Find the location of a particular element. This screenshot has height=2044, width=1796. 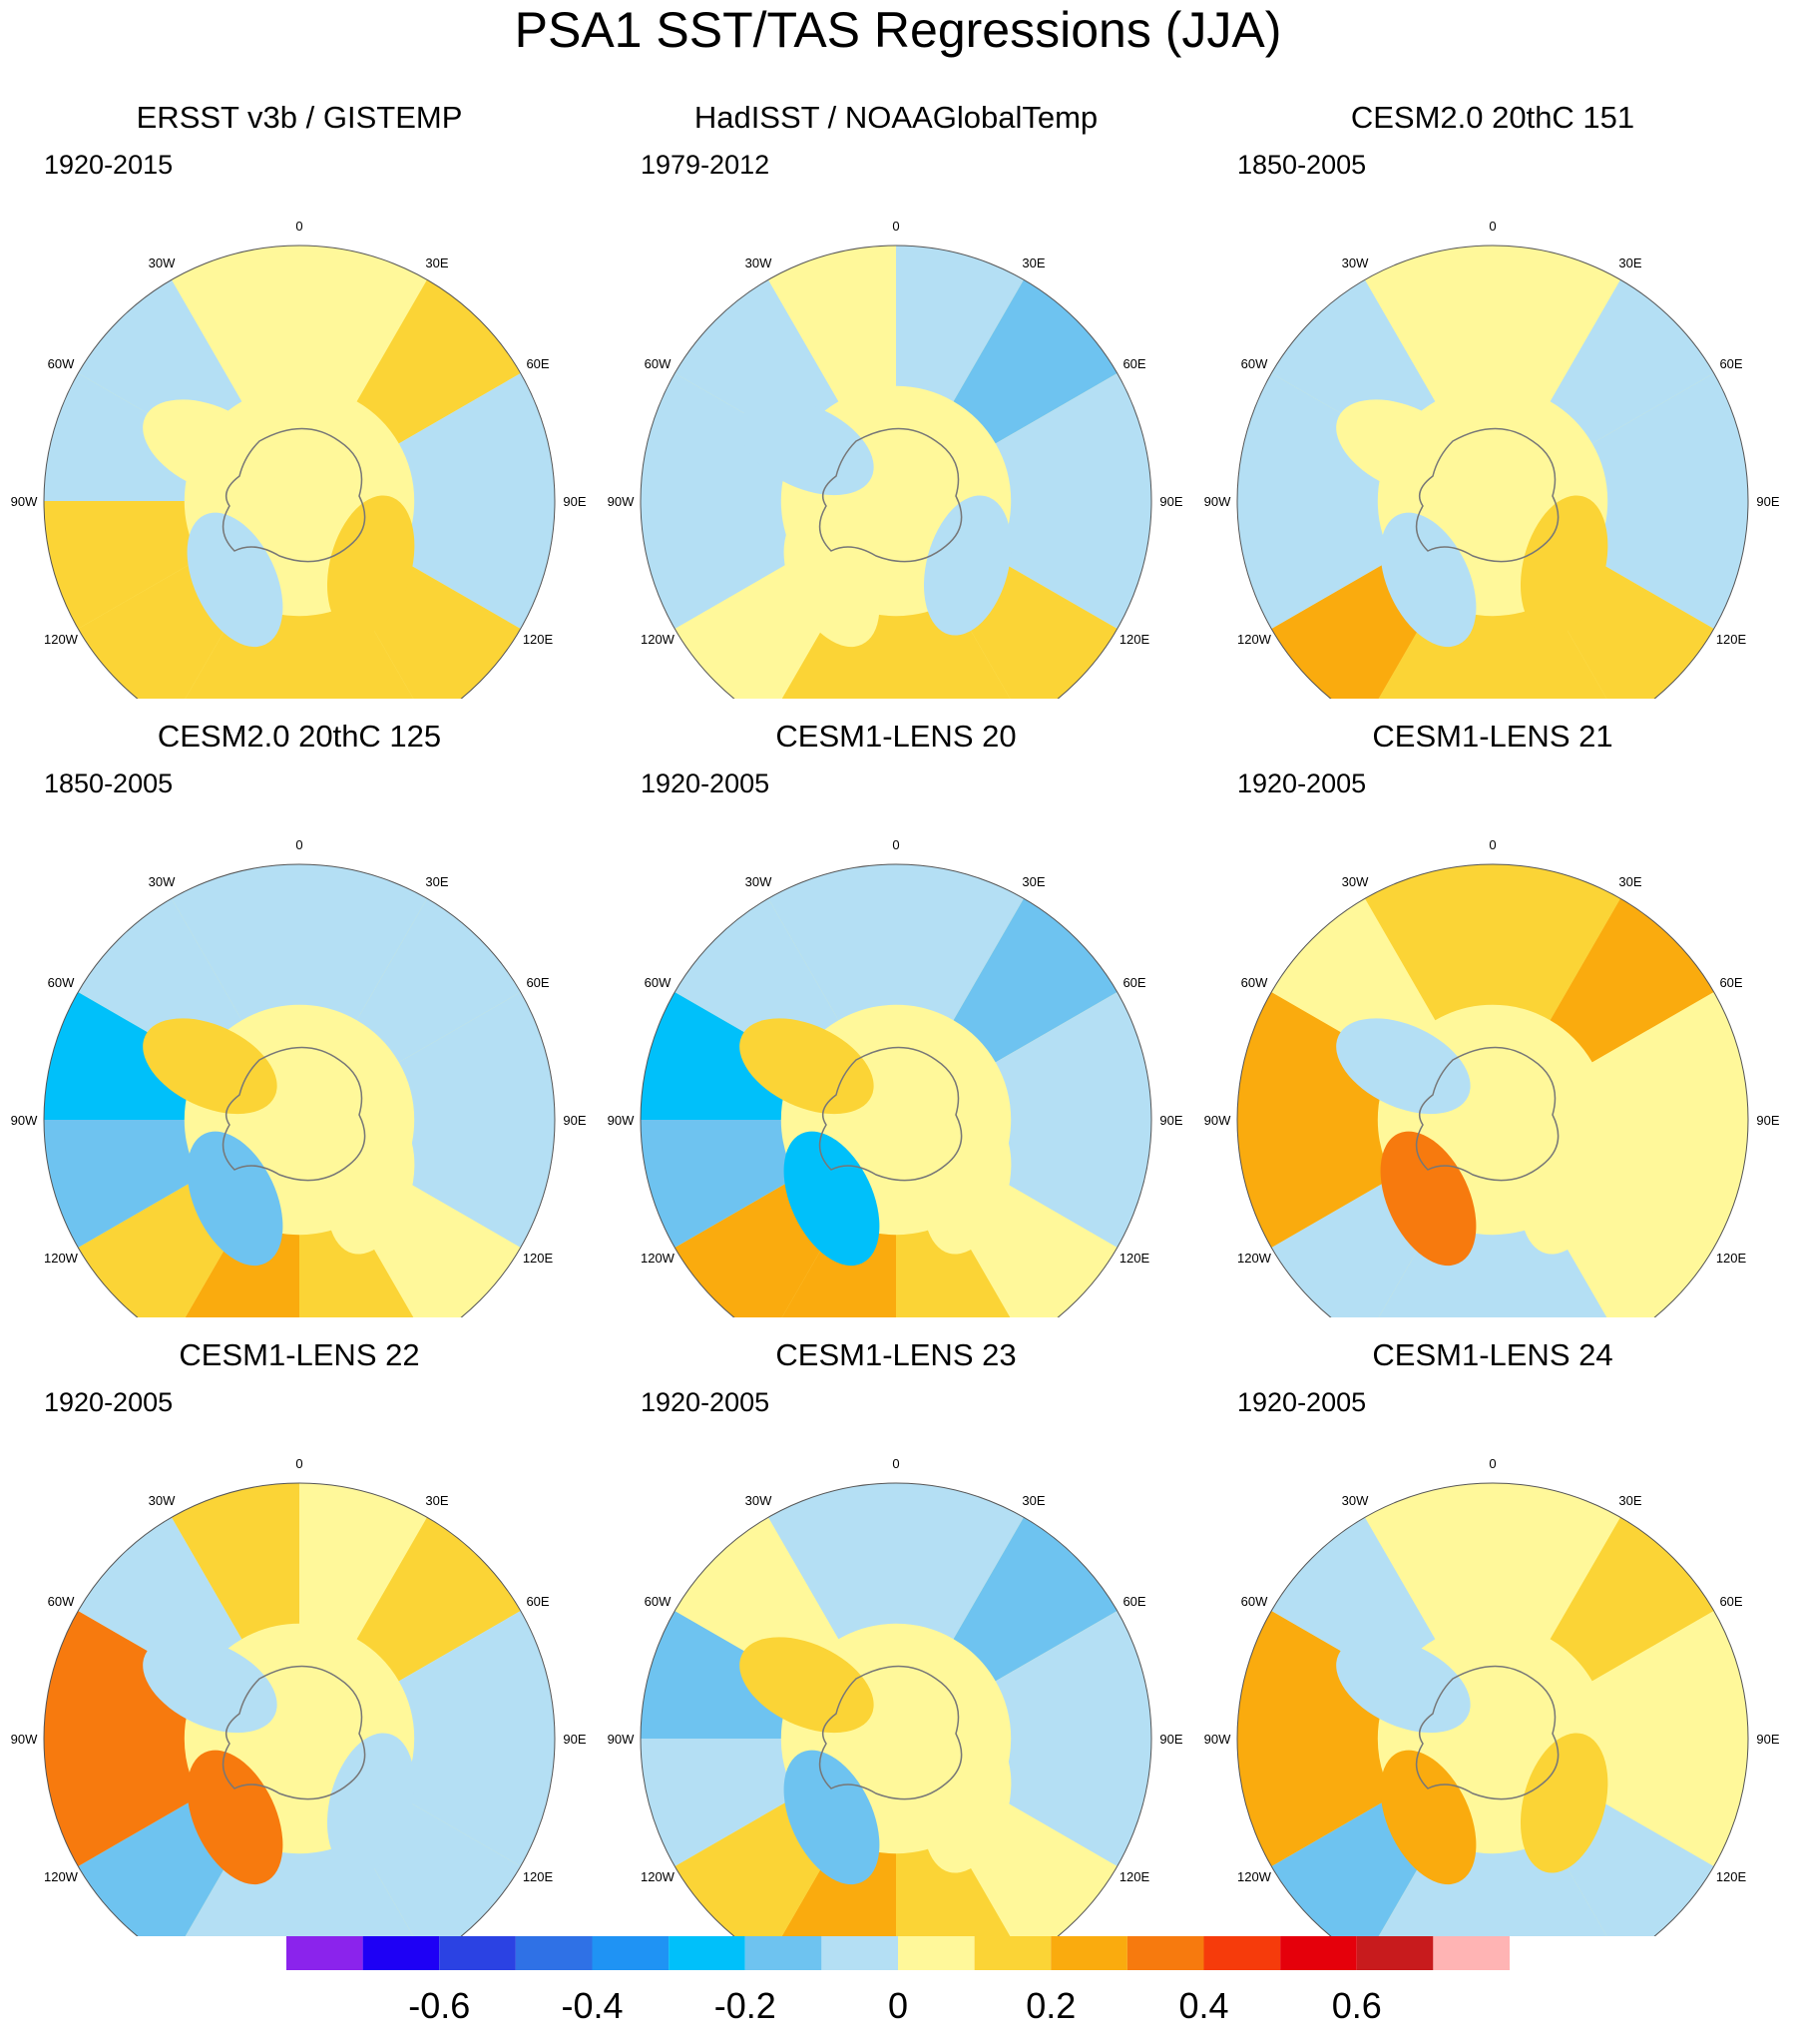

sst-field is located at coordinates (299, 1709).